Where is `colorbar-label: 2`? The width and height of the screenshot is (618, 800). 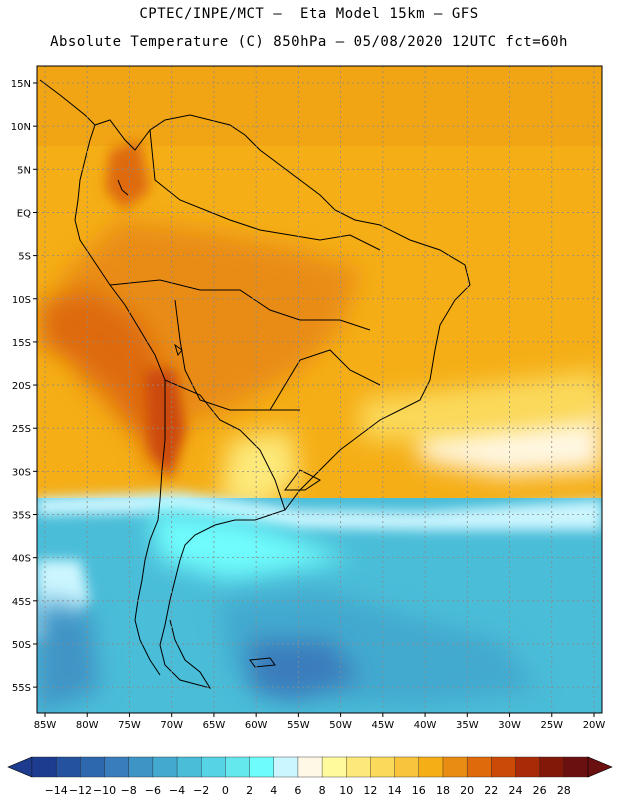 colorbar-label: 2 is located at coordinates (249, 790).